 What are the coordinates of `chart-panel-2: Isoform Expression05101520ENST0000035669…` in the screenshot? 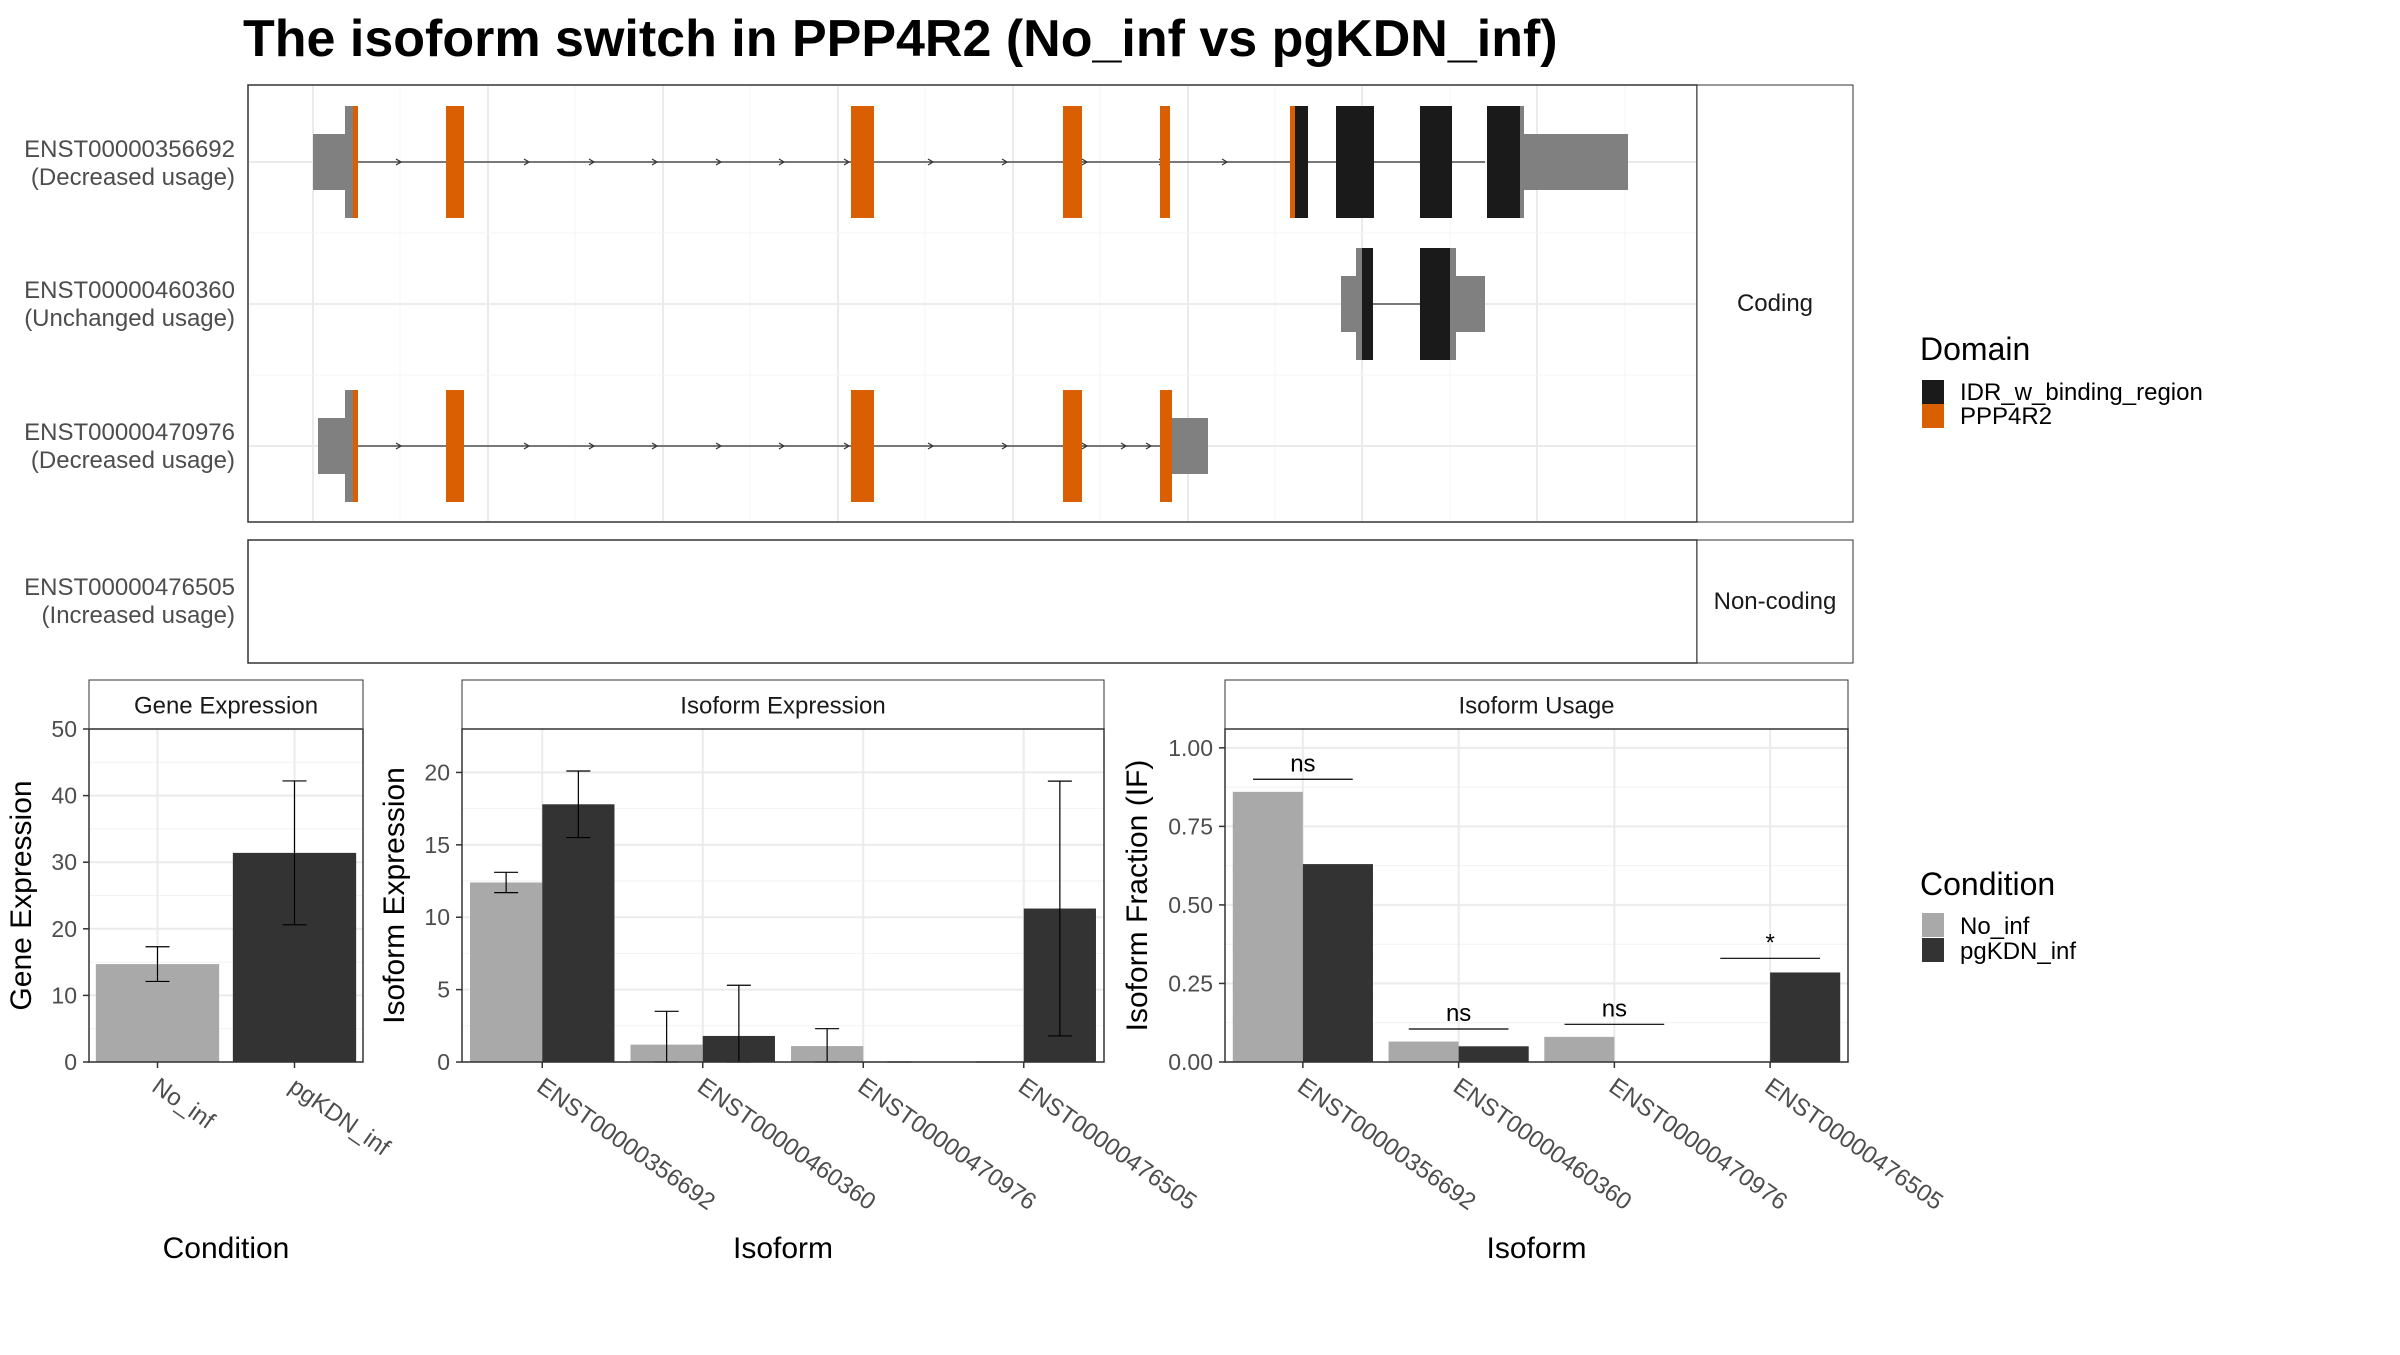 It's located at (790, 972).